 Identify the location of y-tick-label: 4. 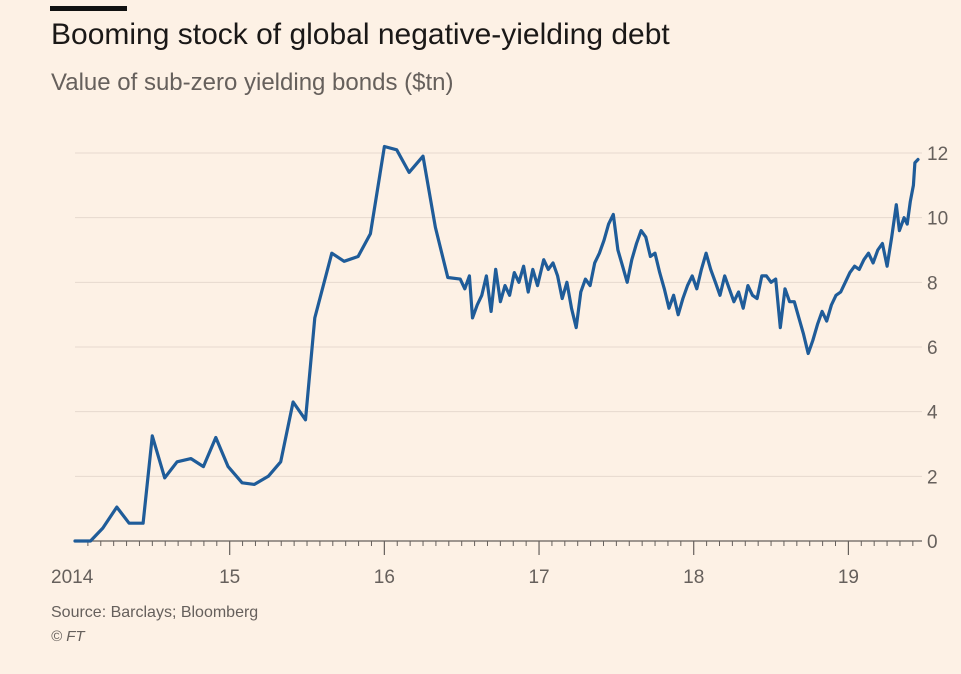
(932, 413).